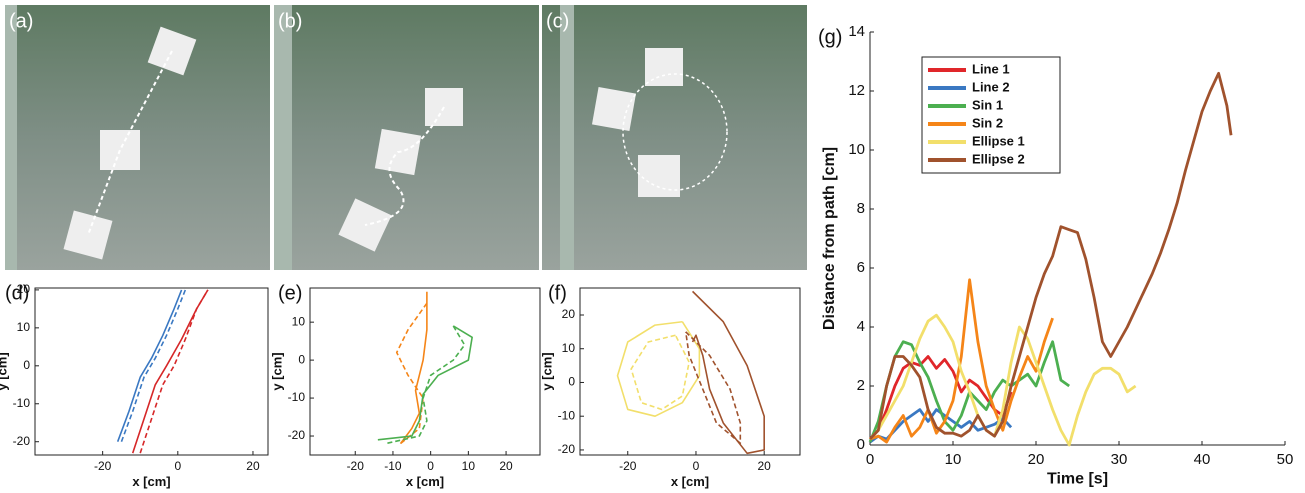 This screenshot has height=493, width=1305. Describe the element at coordinates (557, 293) in the screenshot. I see `panel-label: (f)` at that location.